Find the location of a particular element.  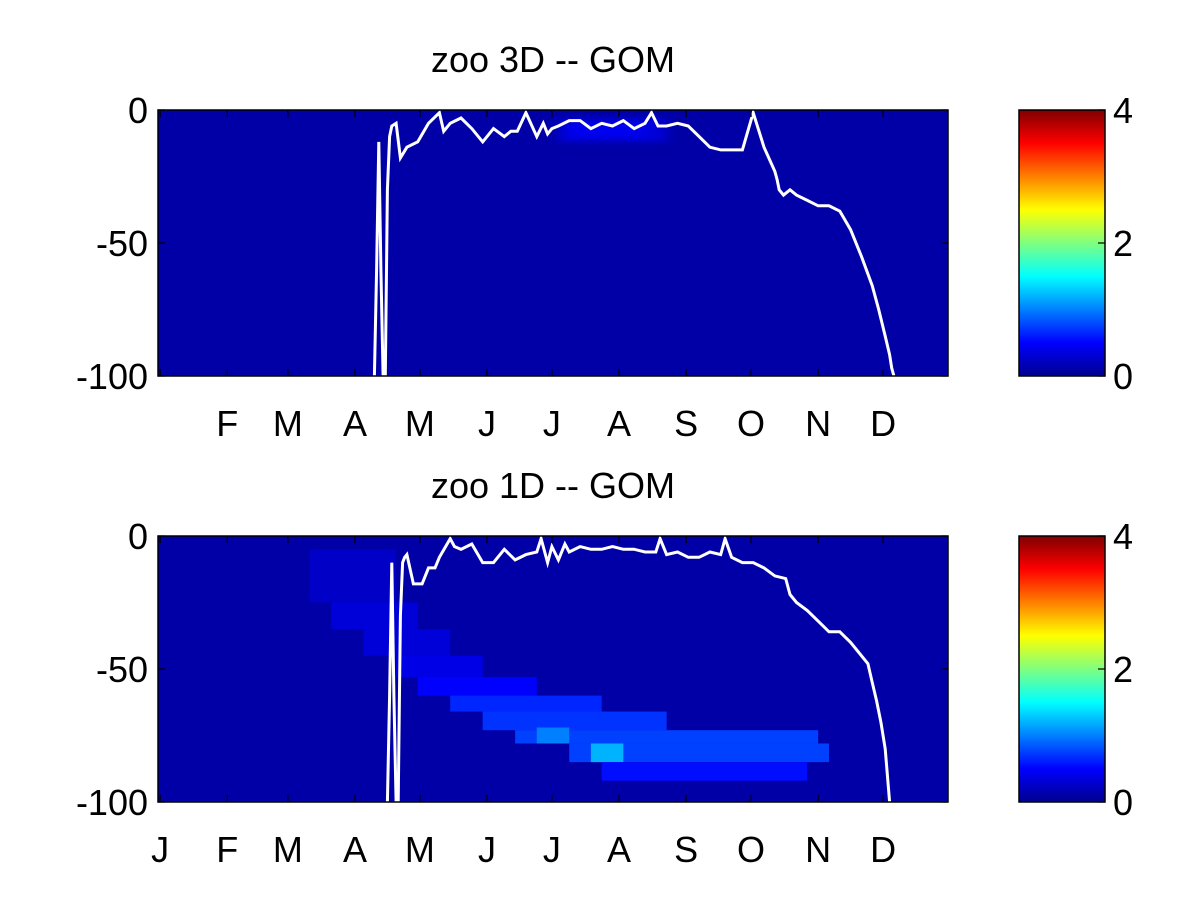

bottom-white-line is located at coordinates (638, 669).